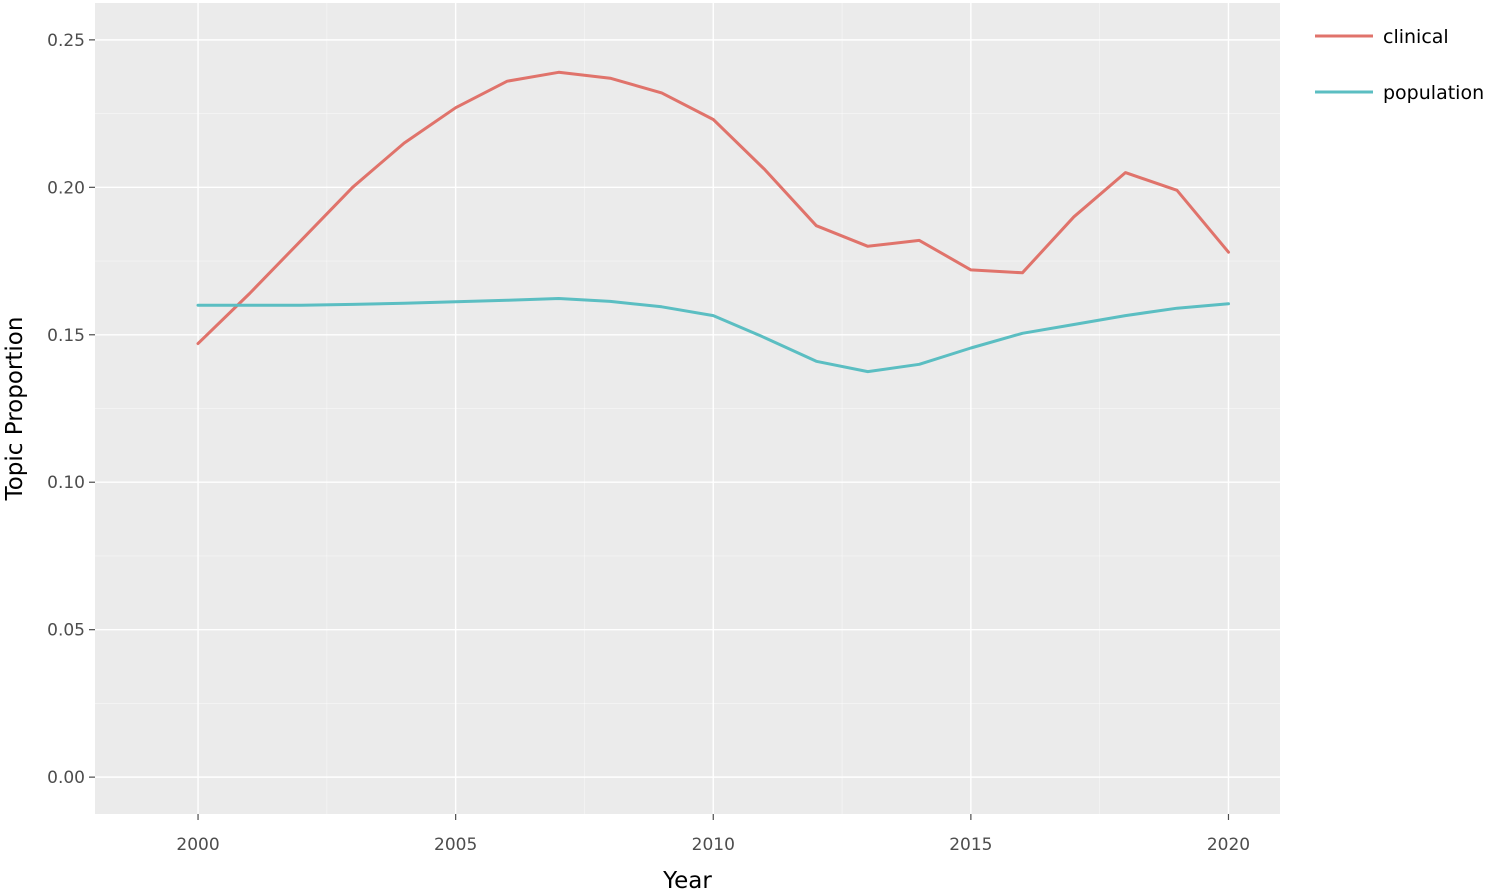  I want to click on legend-label-population: population, so click(1433, 93).